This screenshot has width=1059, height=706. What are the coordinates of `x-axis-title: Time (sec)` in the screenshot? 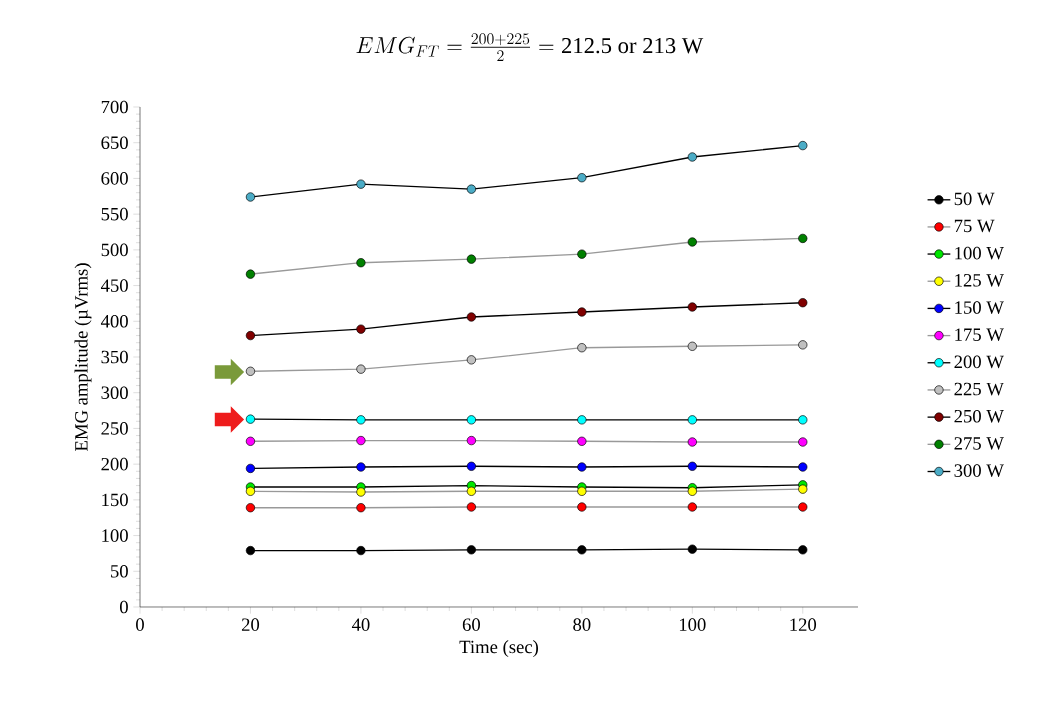 It's located at (499, 649).